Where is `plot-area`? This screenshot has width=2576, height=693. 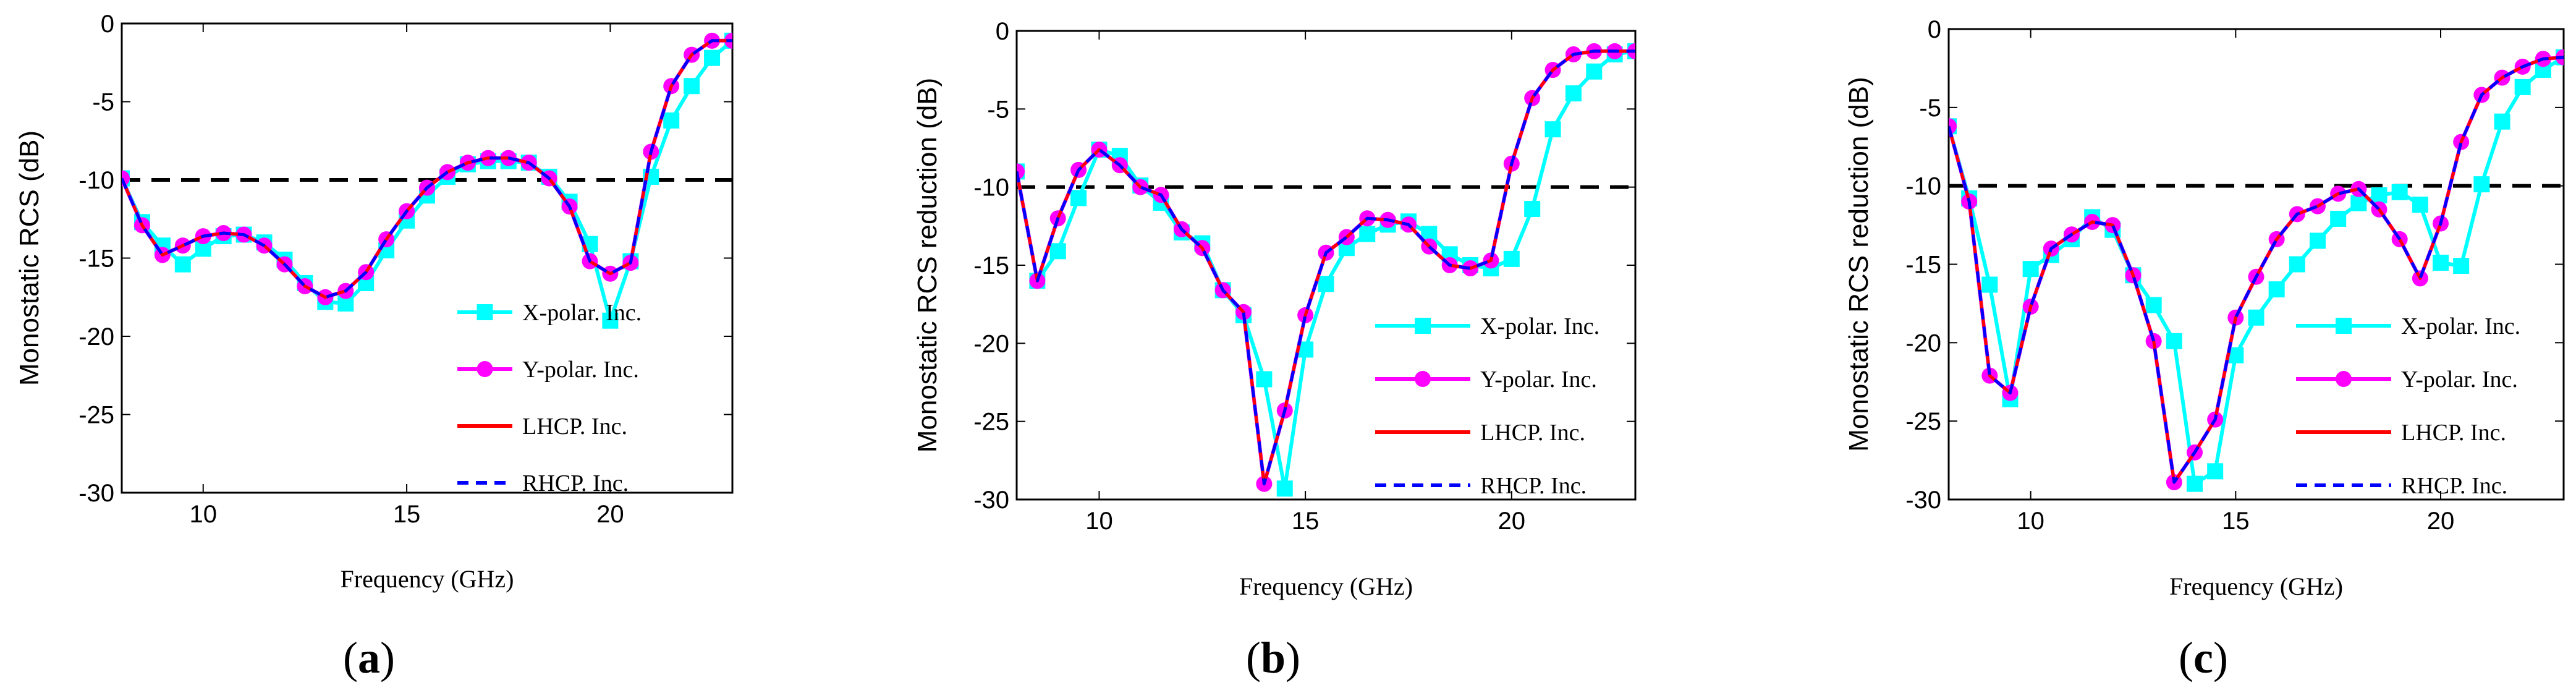 plot-area is located at coordinates (427, 181).